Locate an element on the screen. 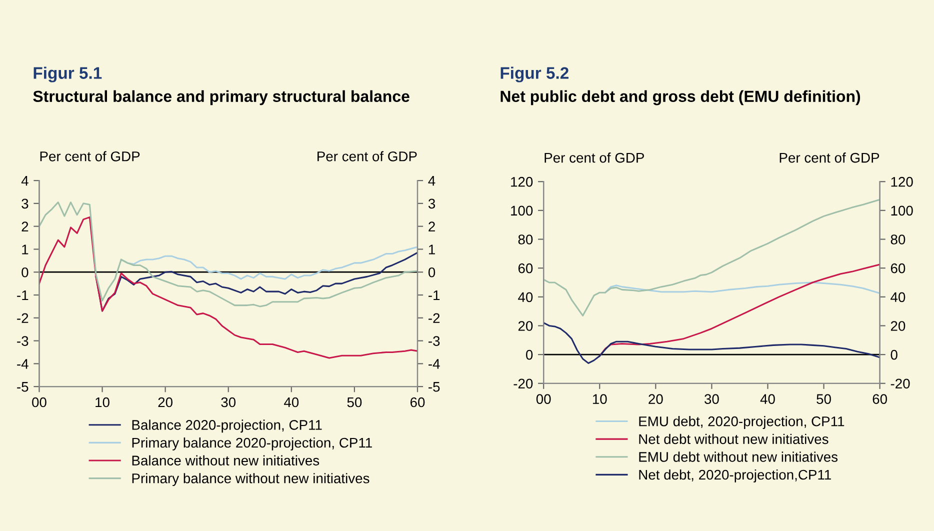  y2-tick-label: -20 is located at coordinates (900, 383).